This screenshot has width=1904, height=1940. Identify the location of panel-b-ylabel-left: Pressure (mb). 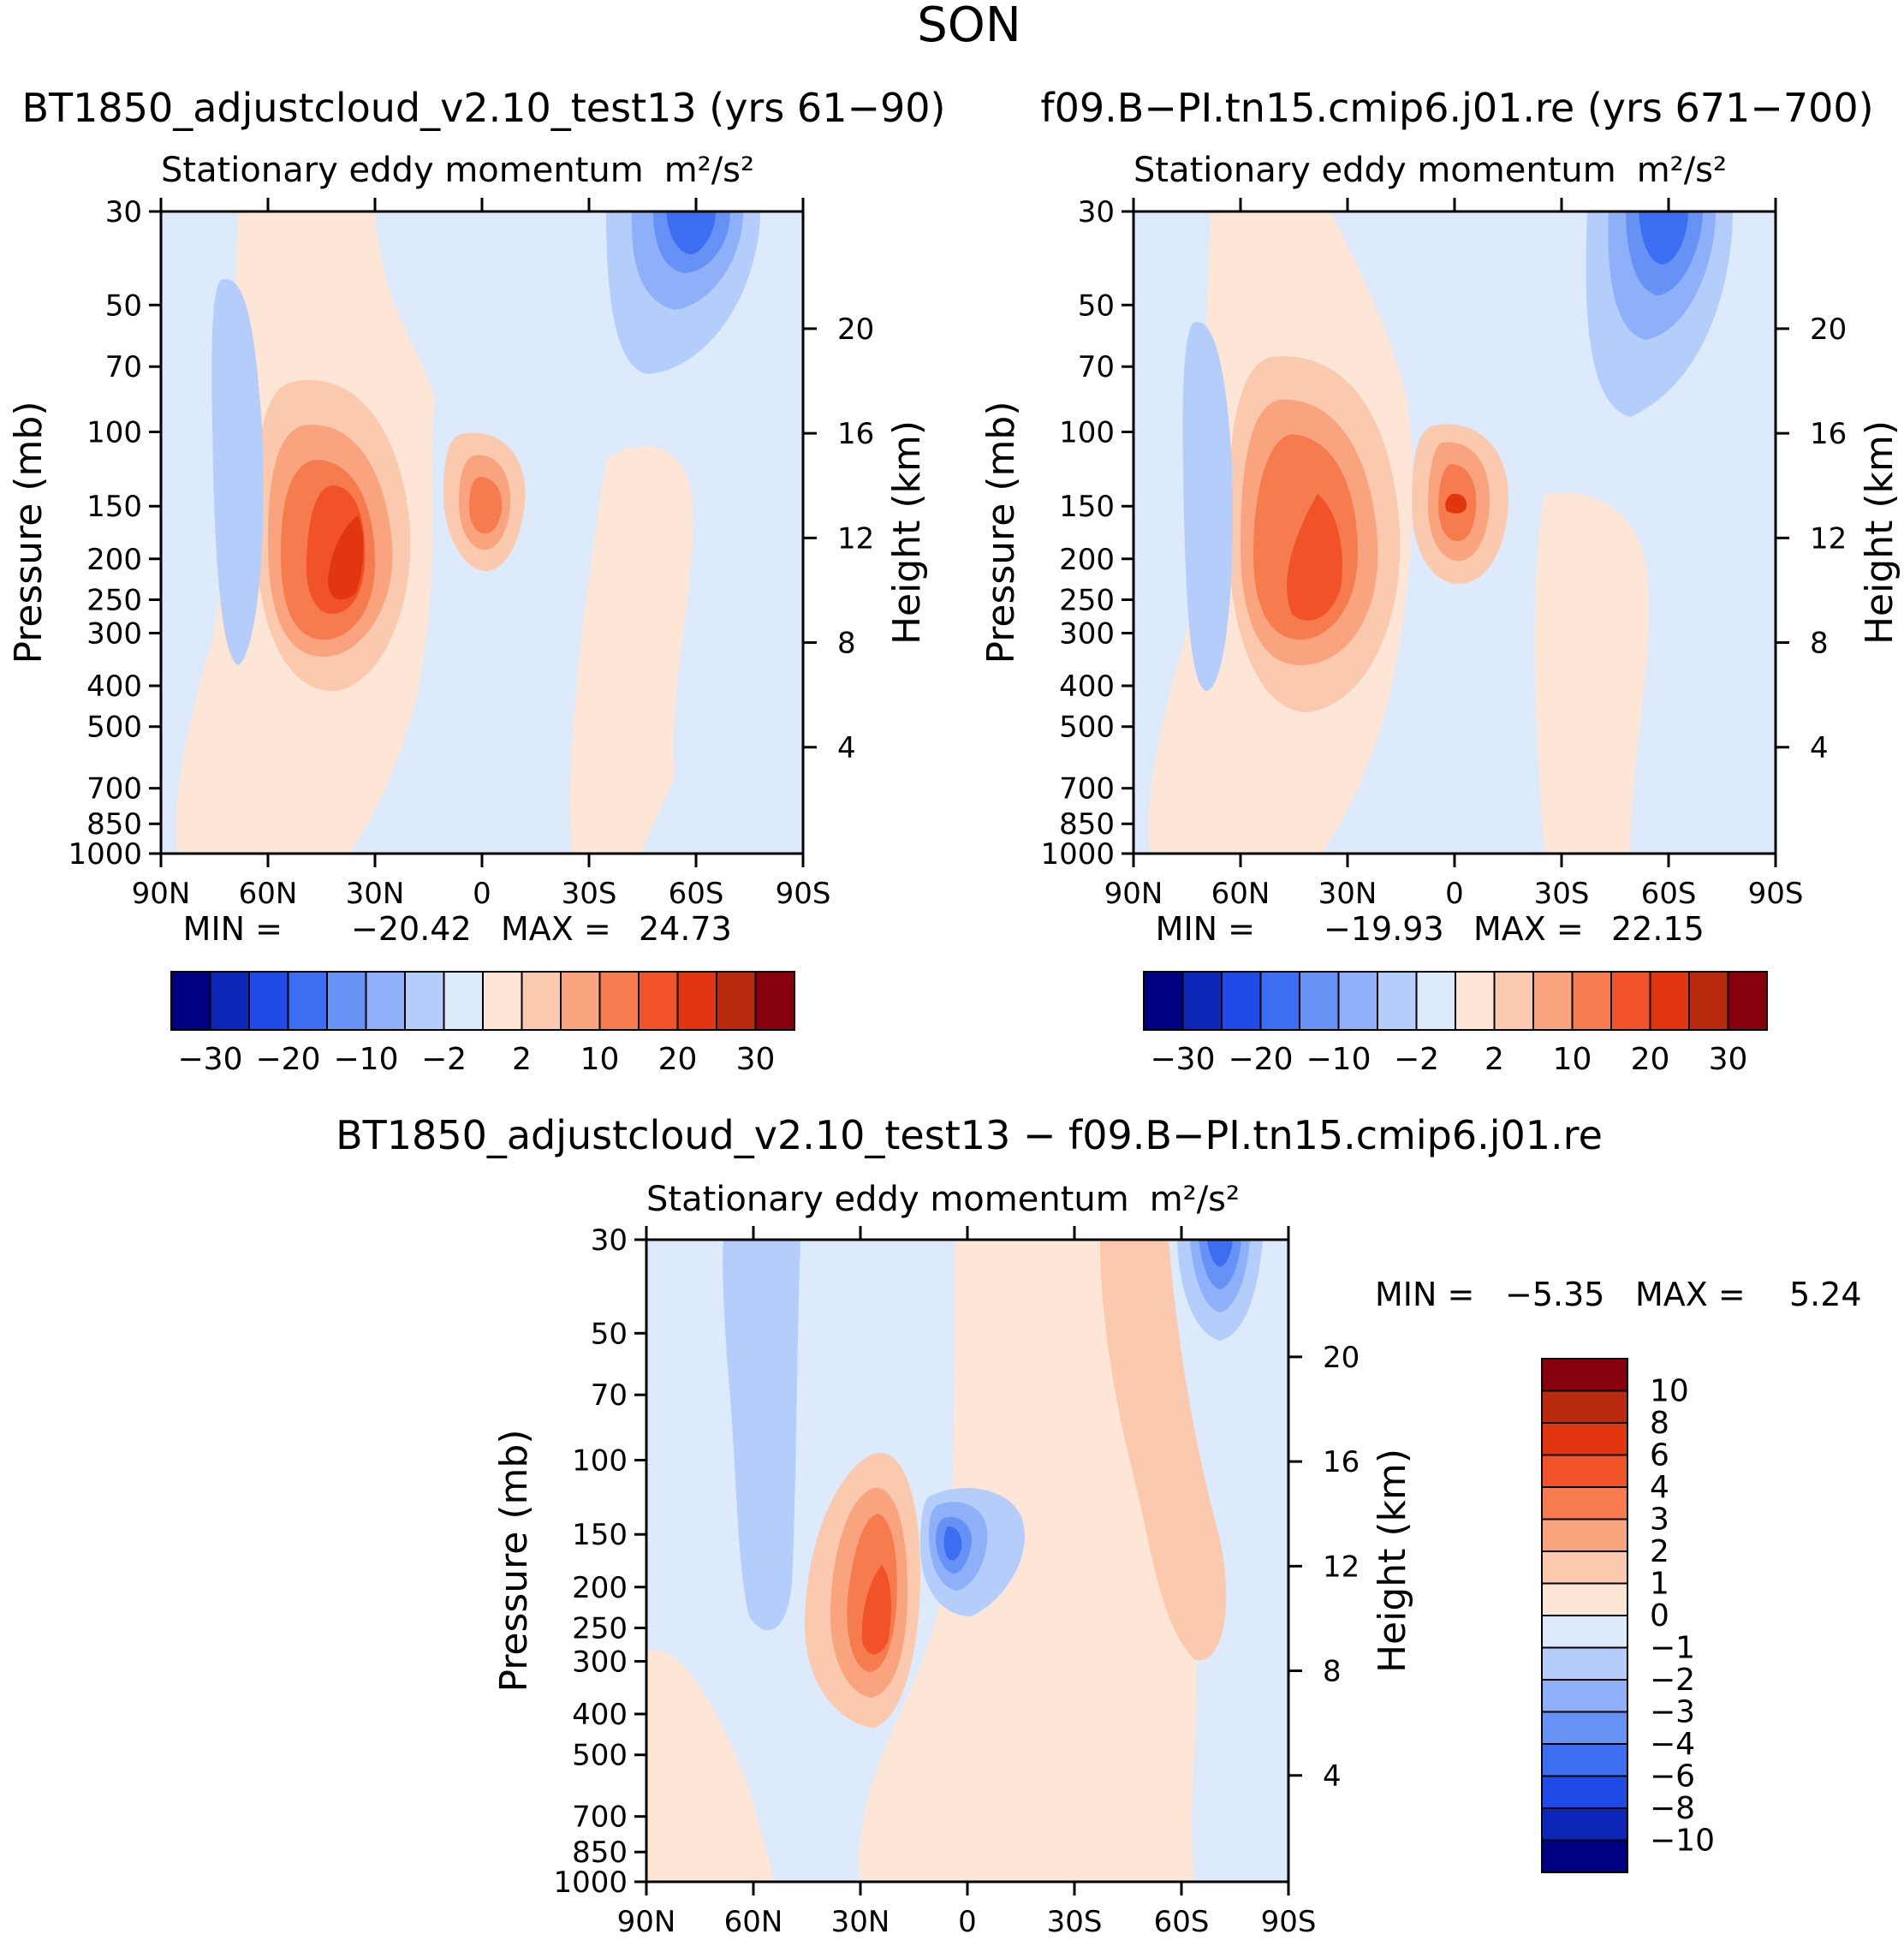
(1001, 533).